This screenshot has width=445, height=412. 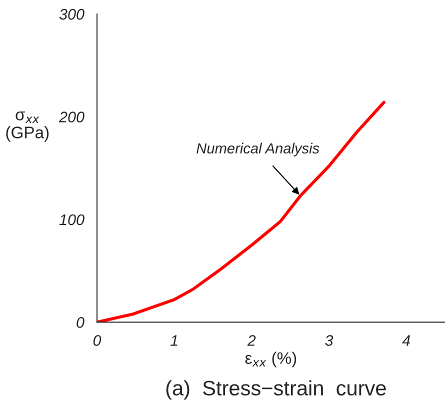 What do you see at coordinates (270, 360) in the screenshot?
I see `x-axis-title: ε$_{xx}$ (%)` at bounding box center [270, 360].